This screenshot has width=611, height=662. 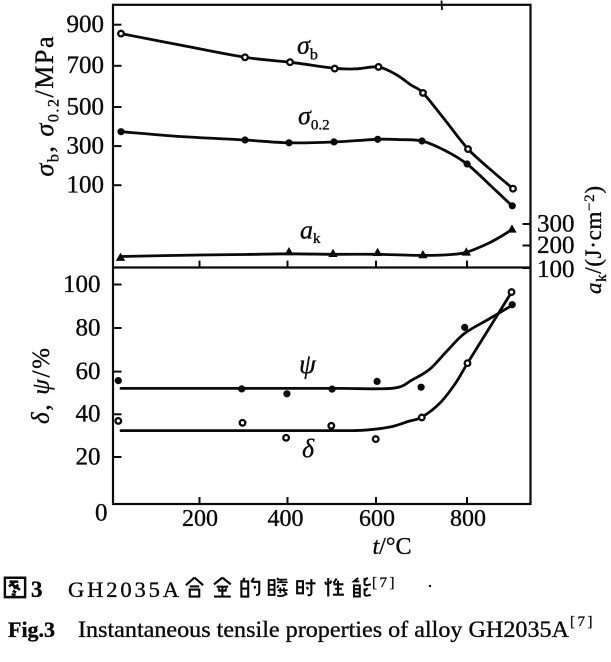 I want to click on svg-text: σb, σ0.2/MPa, so click(x=46, y=106).